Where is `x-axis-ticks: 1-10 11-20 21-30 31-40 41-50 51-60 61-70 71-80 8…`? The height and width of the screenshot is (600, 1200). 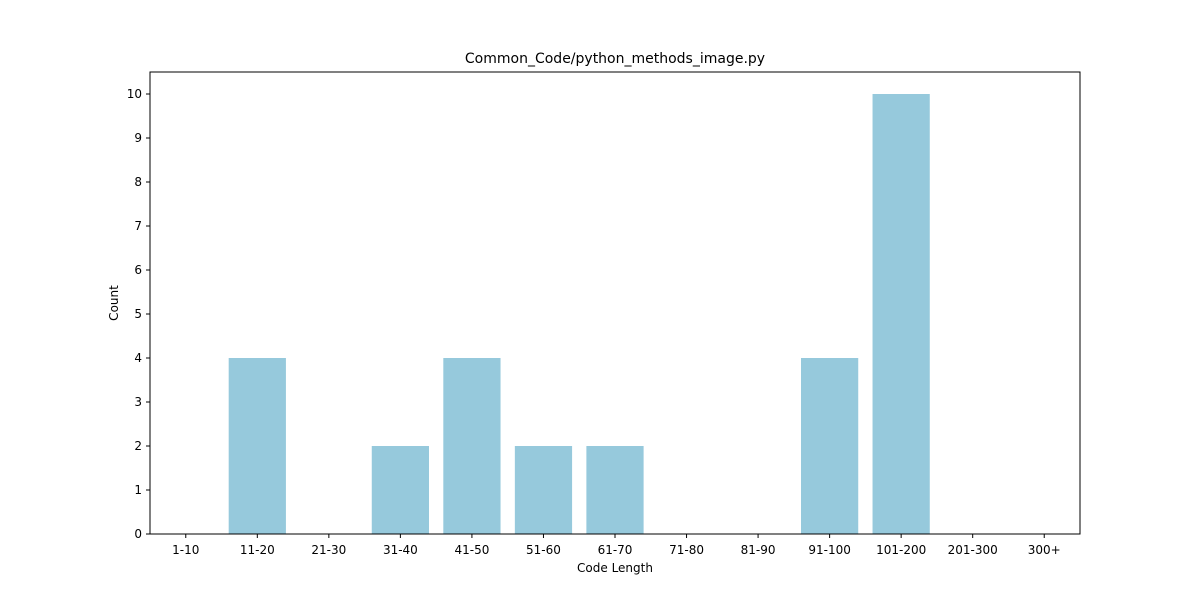
x-axis-ticks: 1-10 11-20 21-30 31-40 41-50 51-60 61-70 71-80 8… is located at coordinates (616, 545).